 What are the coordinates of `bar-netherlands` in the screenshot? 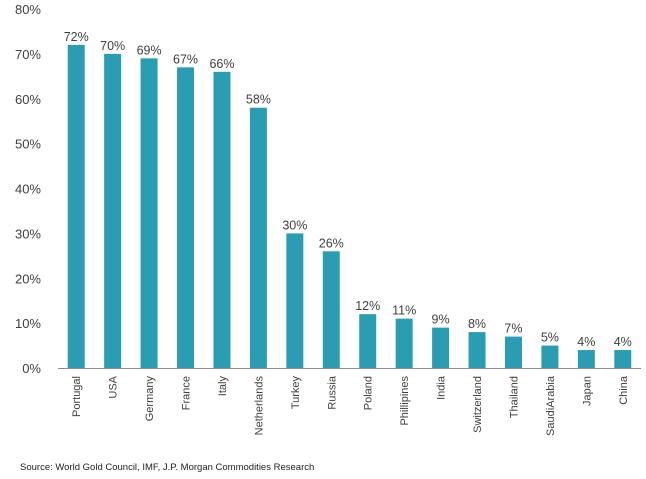 It's located at (258, 237).